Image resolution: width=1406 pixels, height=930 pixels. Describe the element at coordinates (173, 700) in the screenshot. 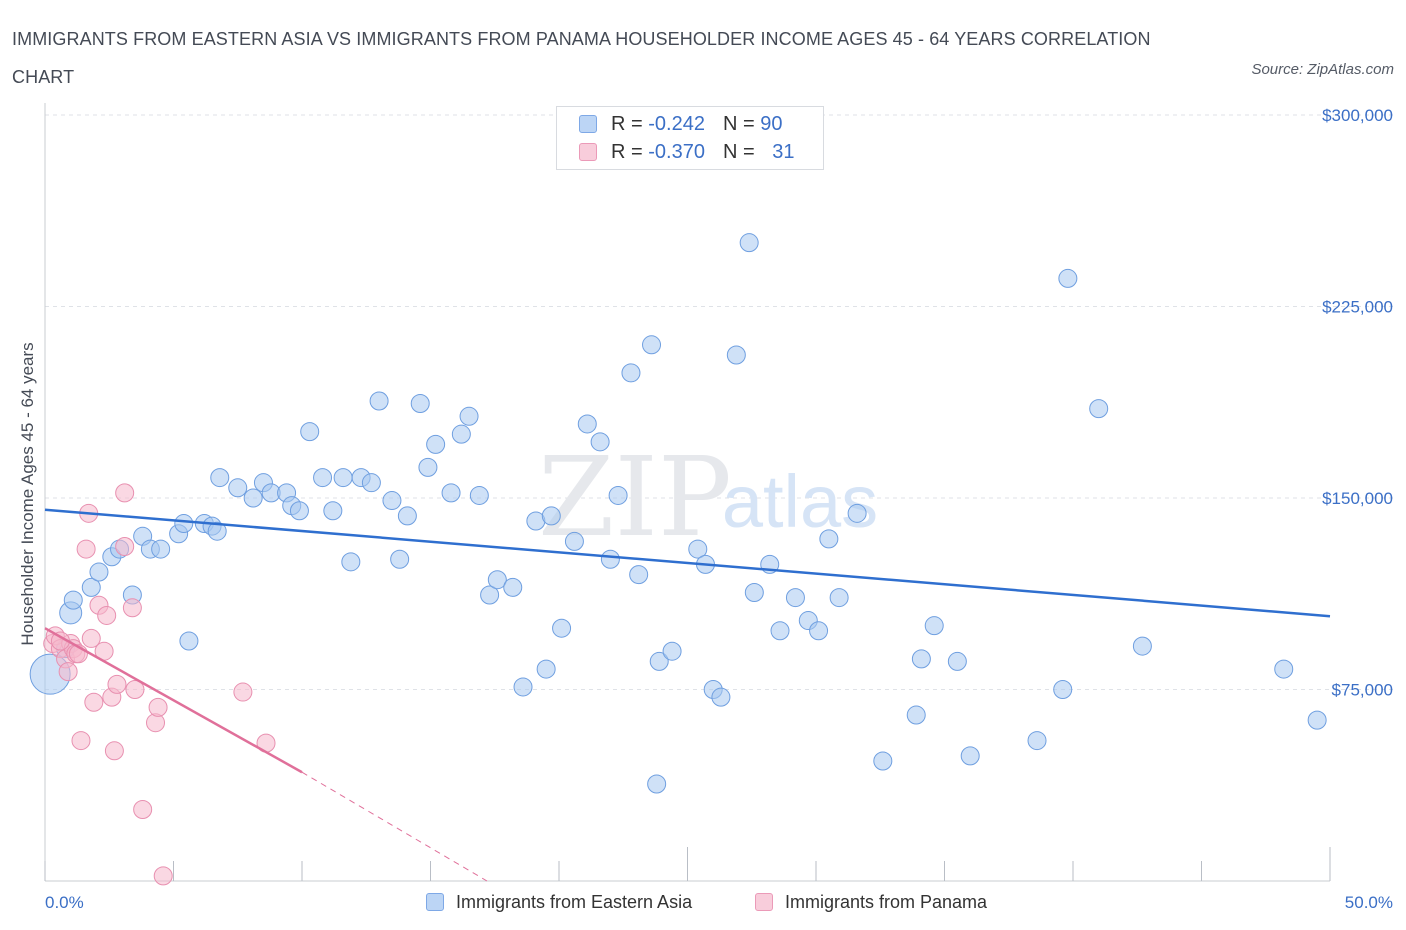

I see `trend-line-panama` at that location.